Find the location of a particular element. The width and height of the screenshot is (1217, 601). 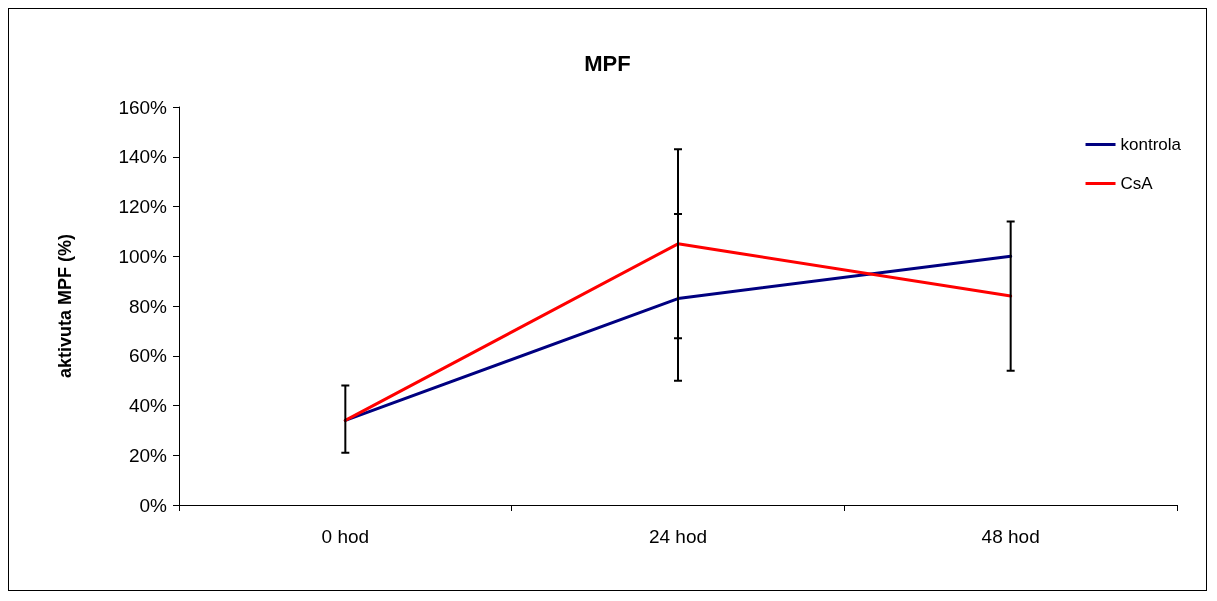

y-tick-label: 100% is located at coordinates (143, 256).